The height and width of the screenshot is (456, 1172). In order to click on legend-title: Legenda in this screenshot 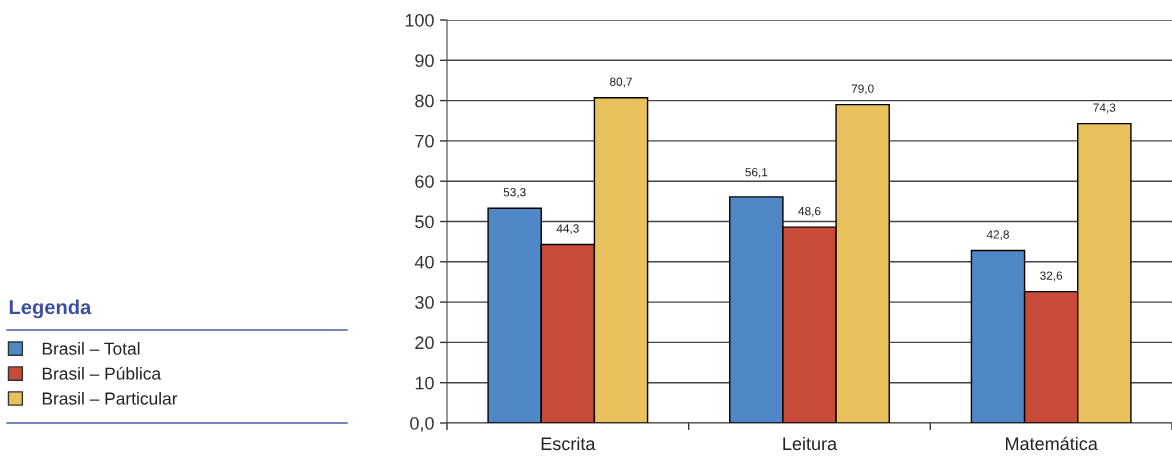, I will do `click(50, 309)`.